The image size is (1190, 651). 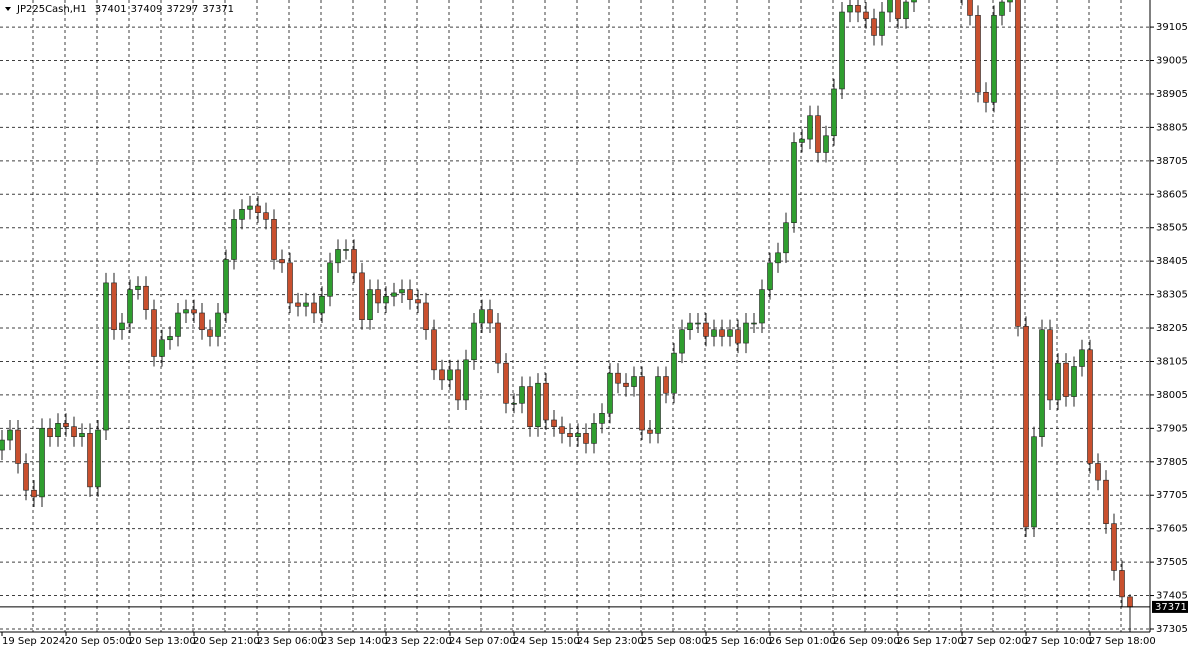 What do you see at coordinates (1058, 641) in the screenshot?
I see `x-tick-label: 27 Sep 10:00` at bounding box center [1058, 641].